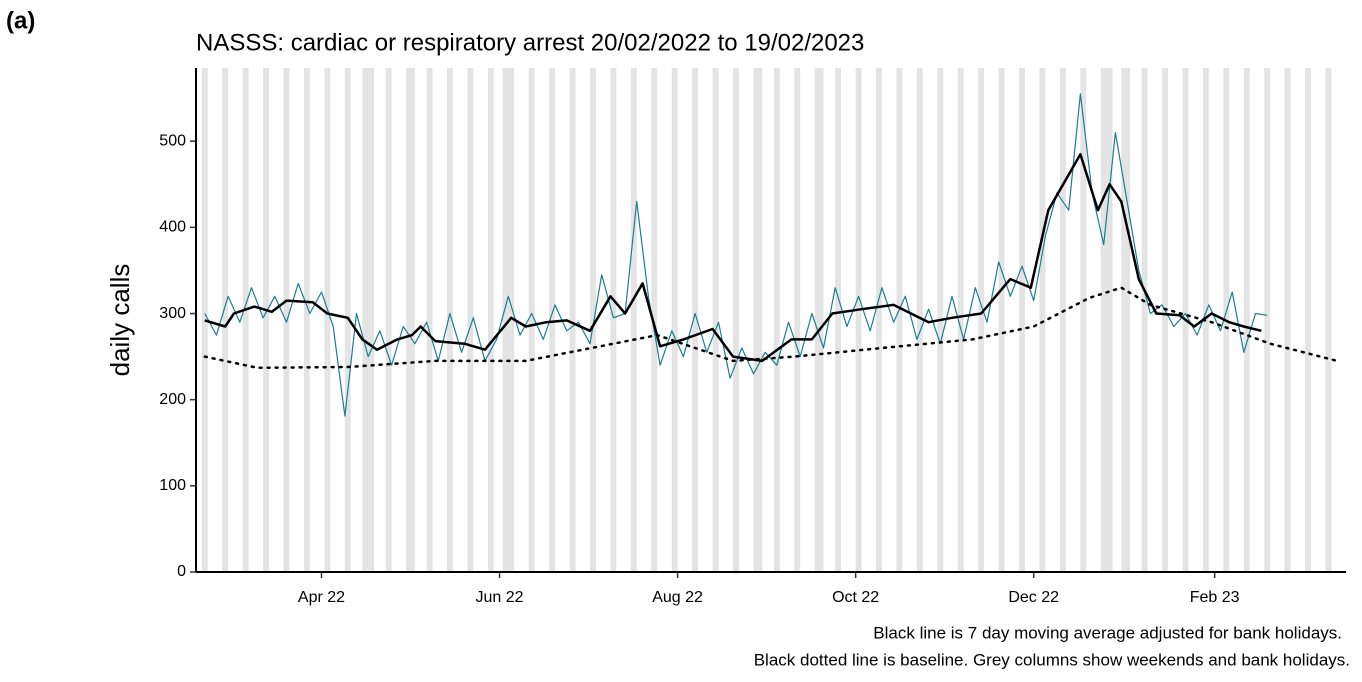 Image resolution: width=1362 pixels, height=682 pixels. I want to click on x-tick-label: Aug 22, so click(677, 597).